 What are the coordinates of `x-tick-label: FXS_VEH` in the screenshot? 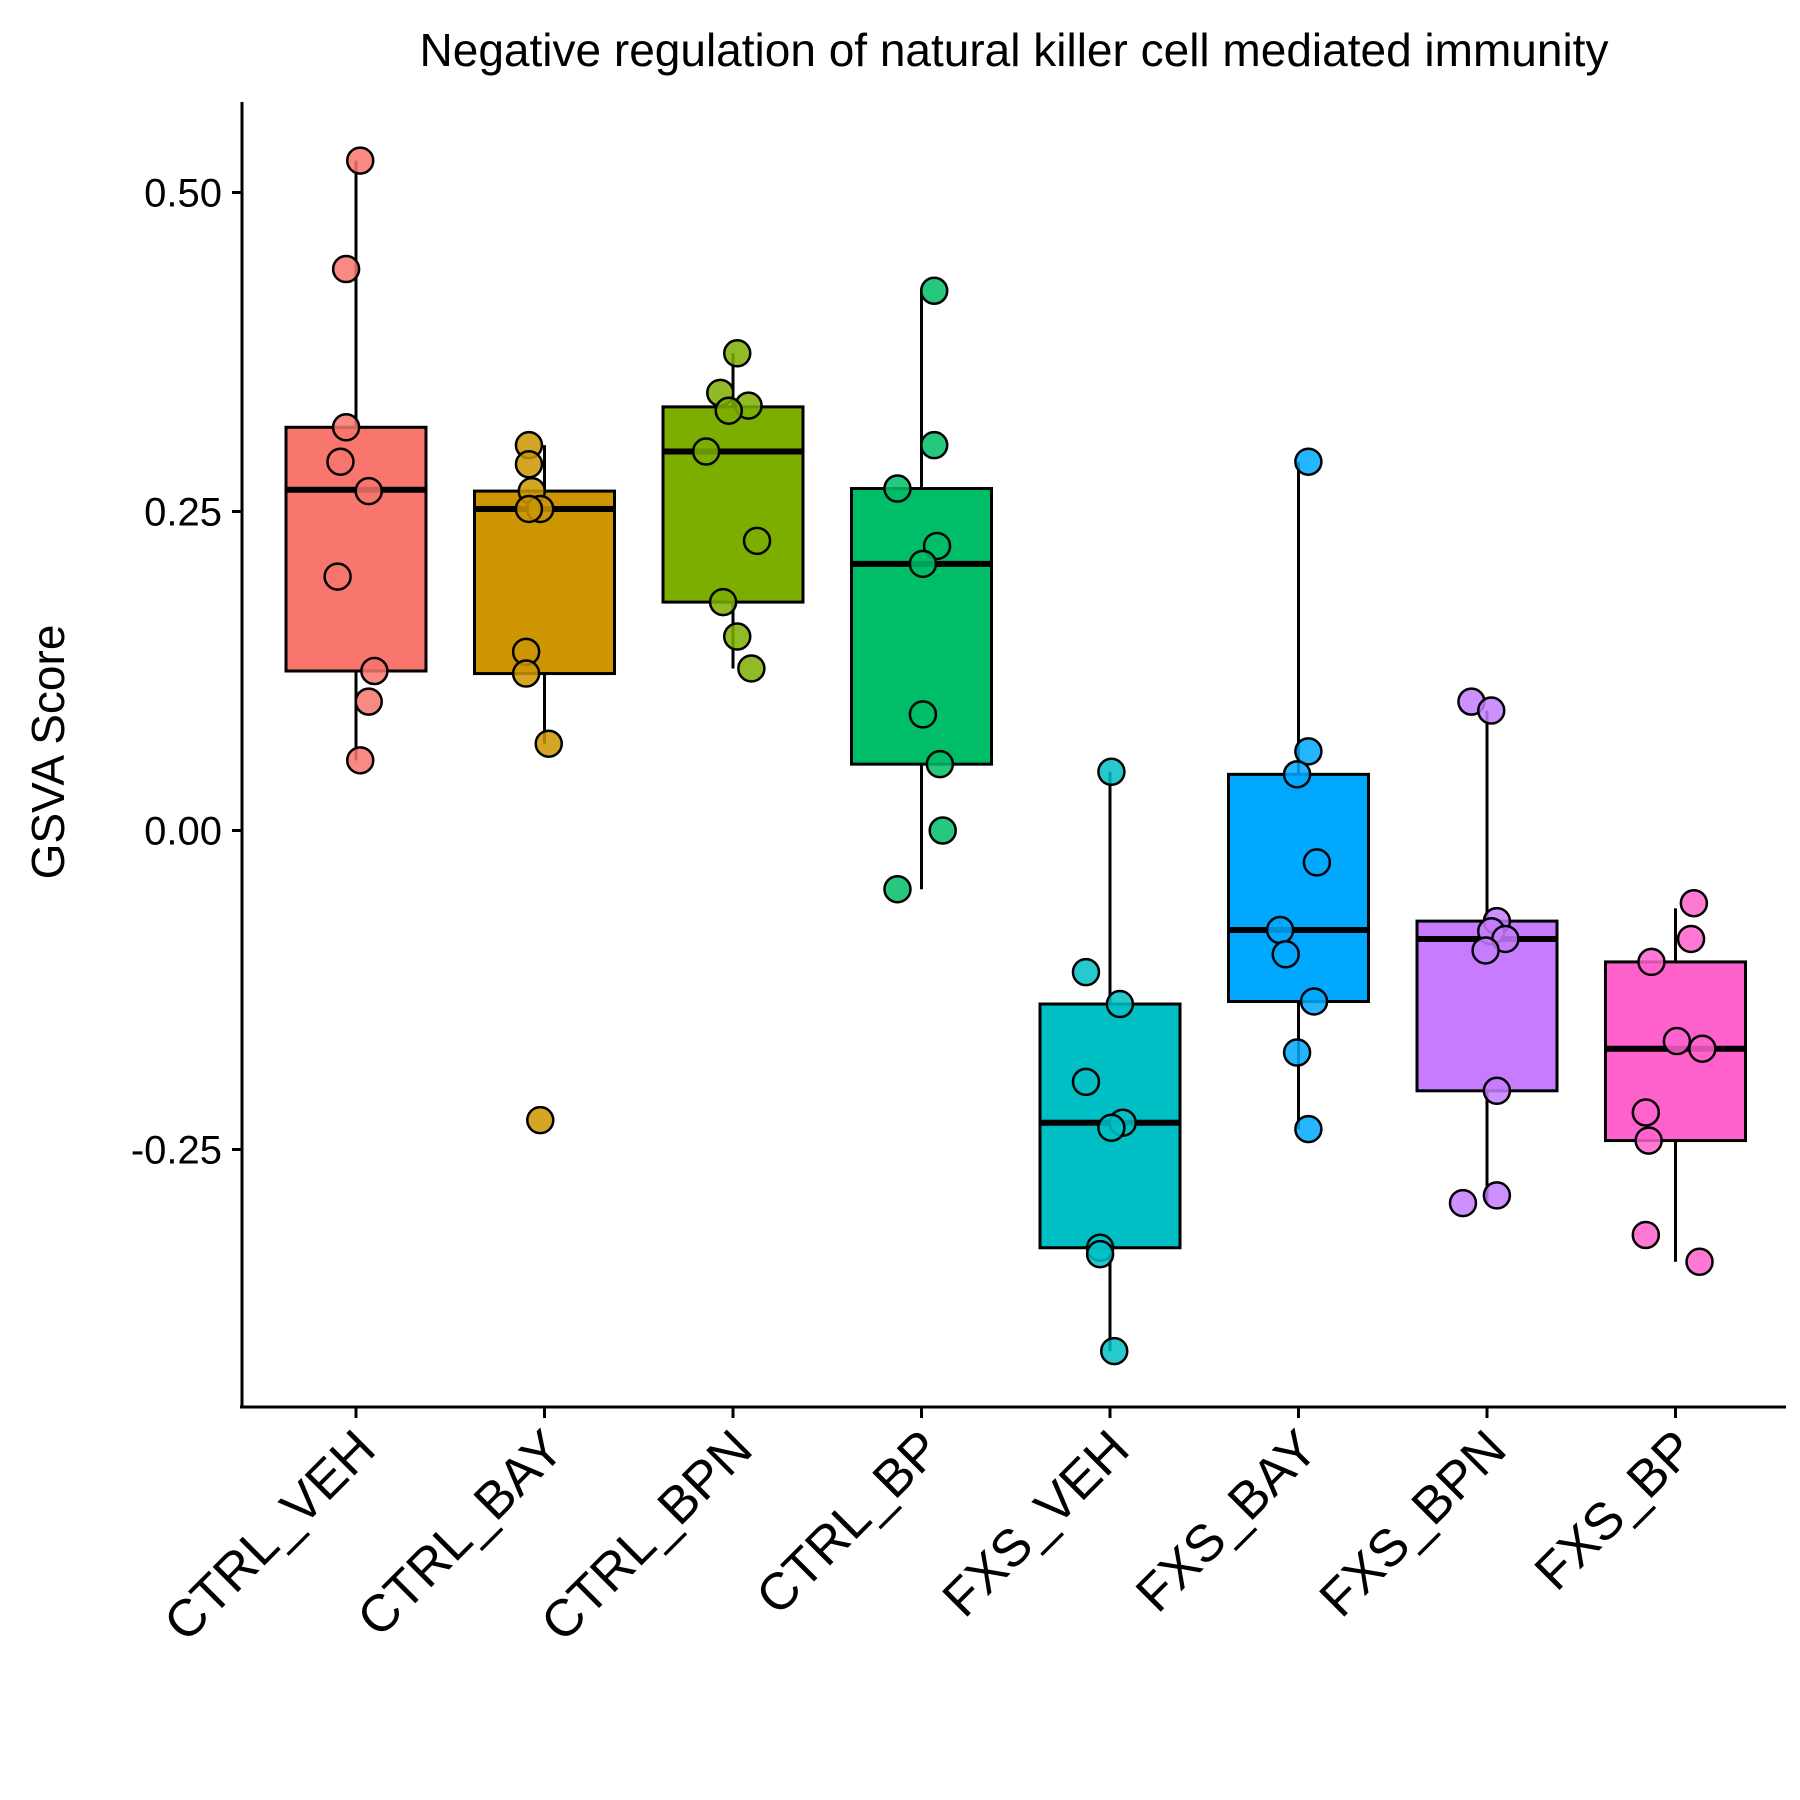 It's located at (1036, 1523).